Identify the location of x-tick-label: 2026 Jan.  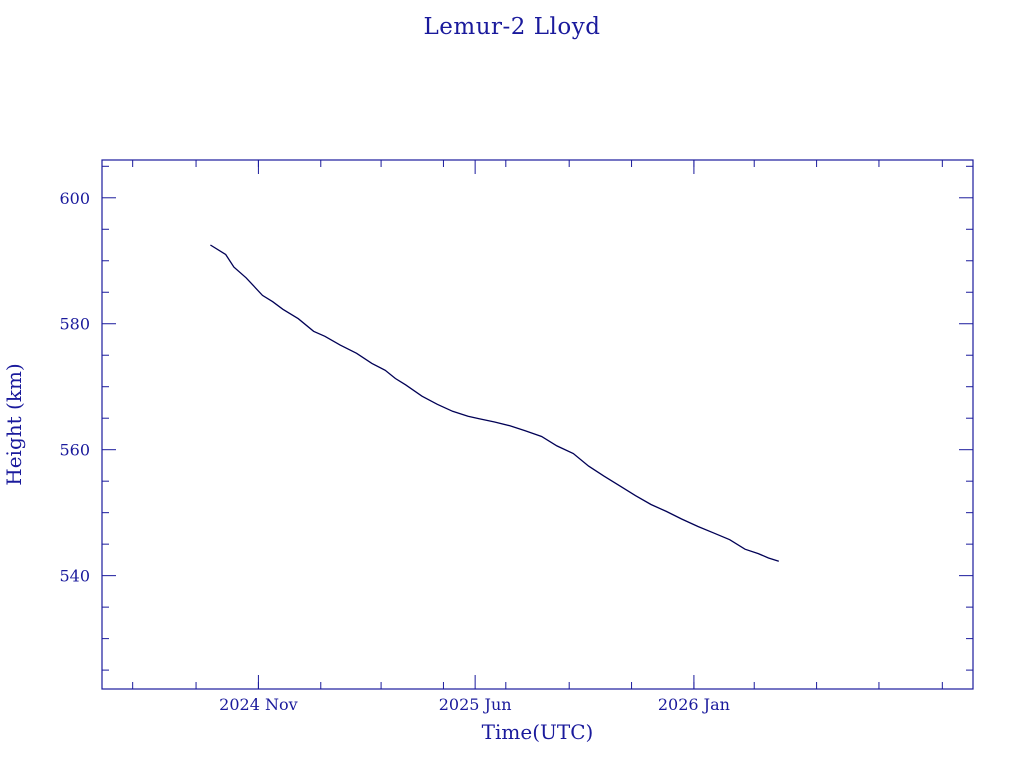
(694, 704).